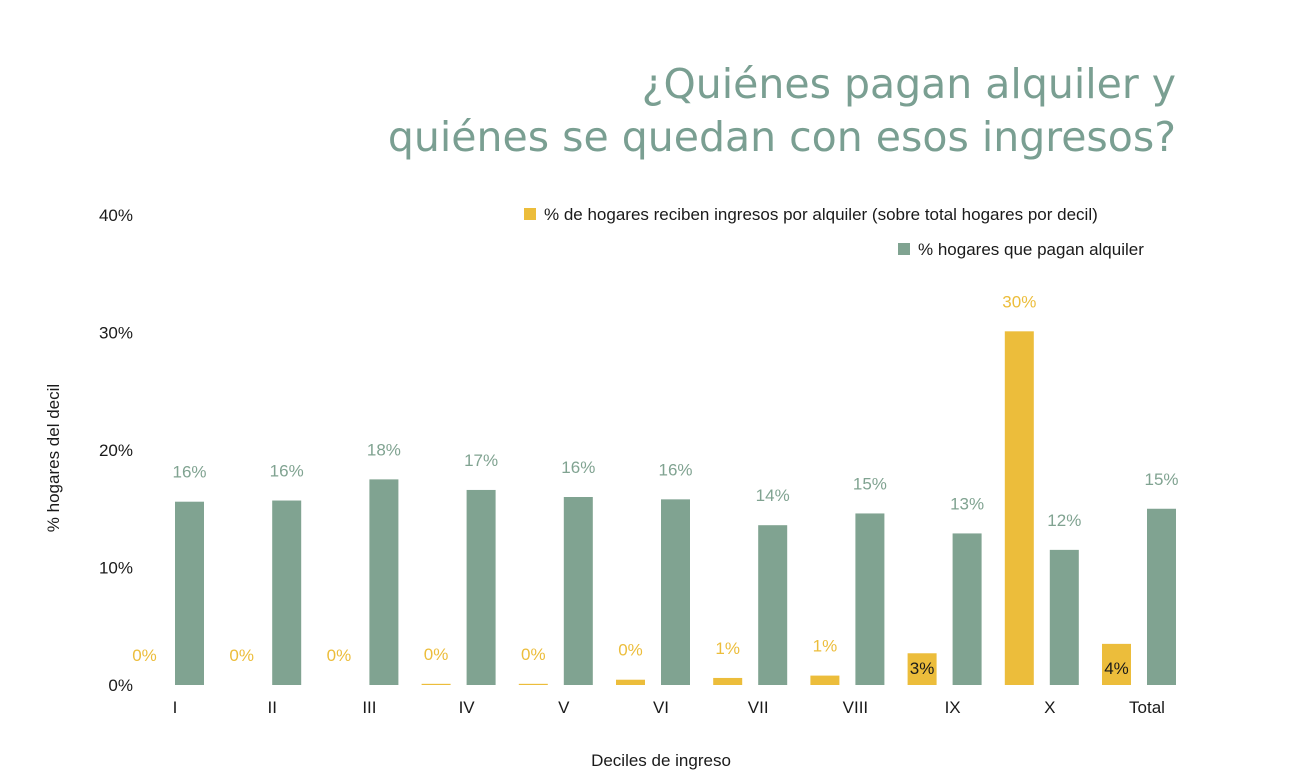 This screenshot has height=776, width=1312. Describe the element at coordinates (481, 460) in the screenshot. I see `data-label-pagan-alquiler: 17%` at that location.